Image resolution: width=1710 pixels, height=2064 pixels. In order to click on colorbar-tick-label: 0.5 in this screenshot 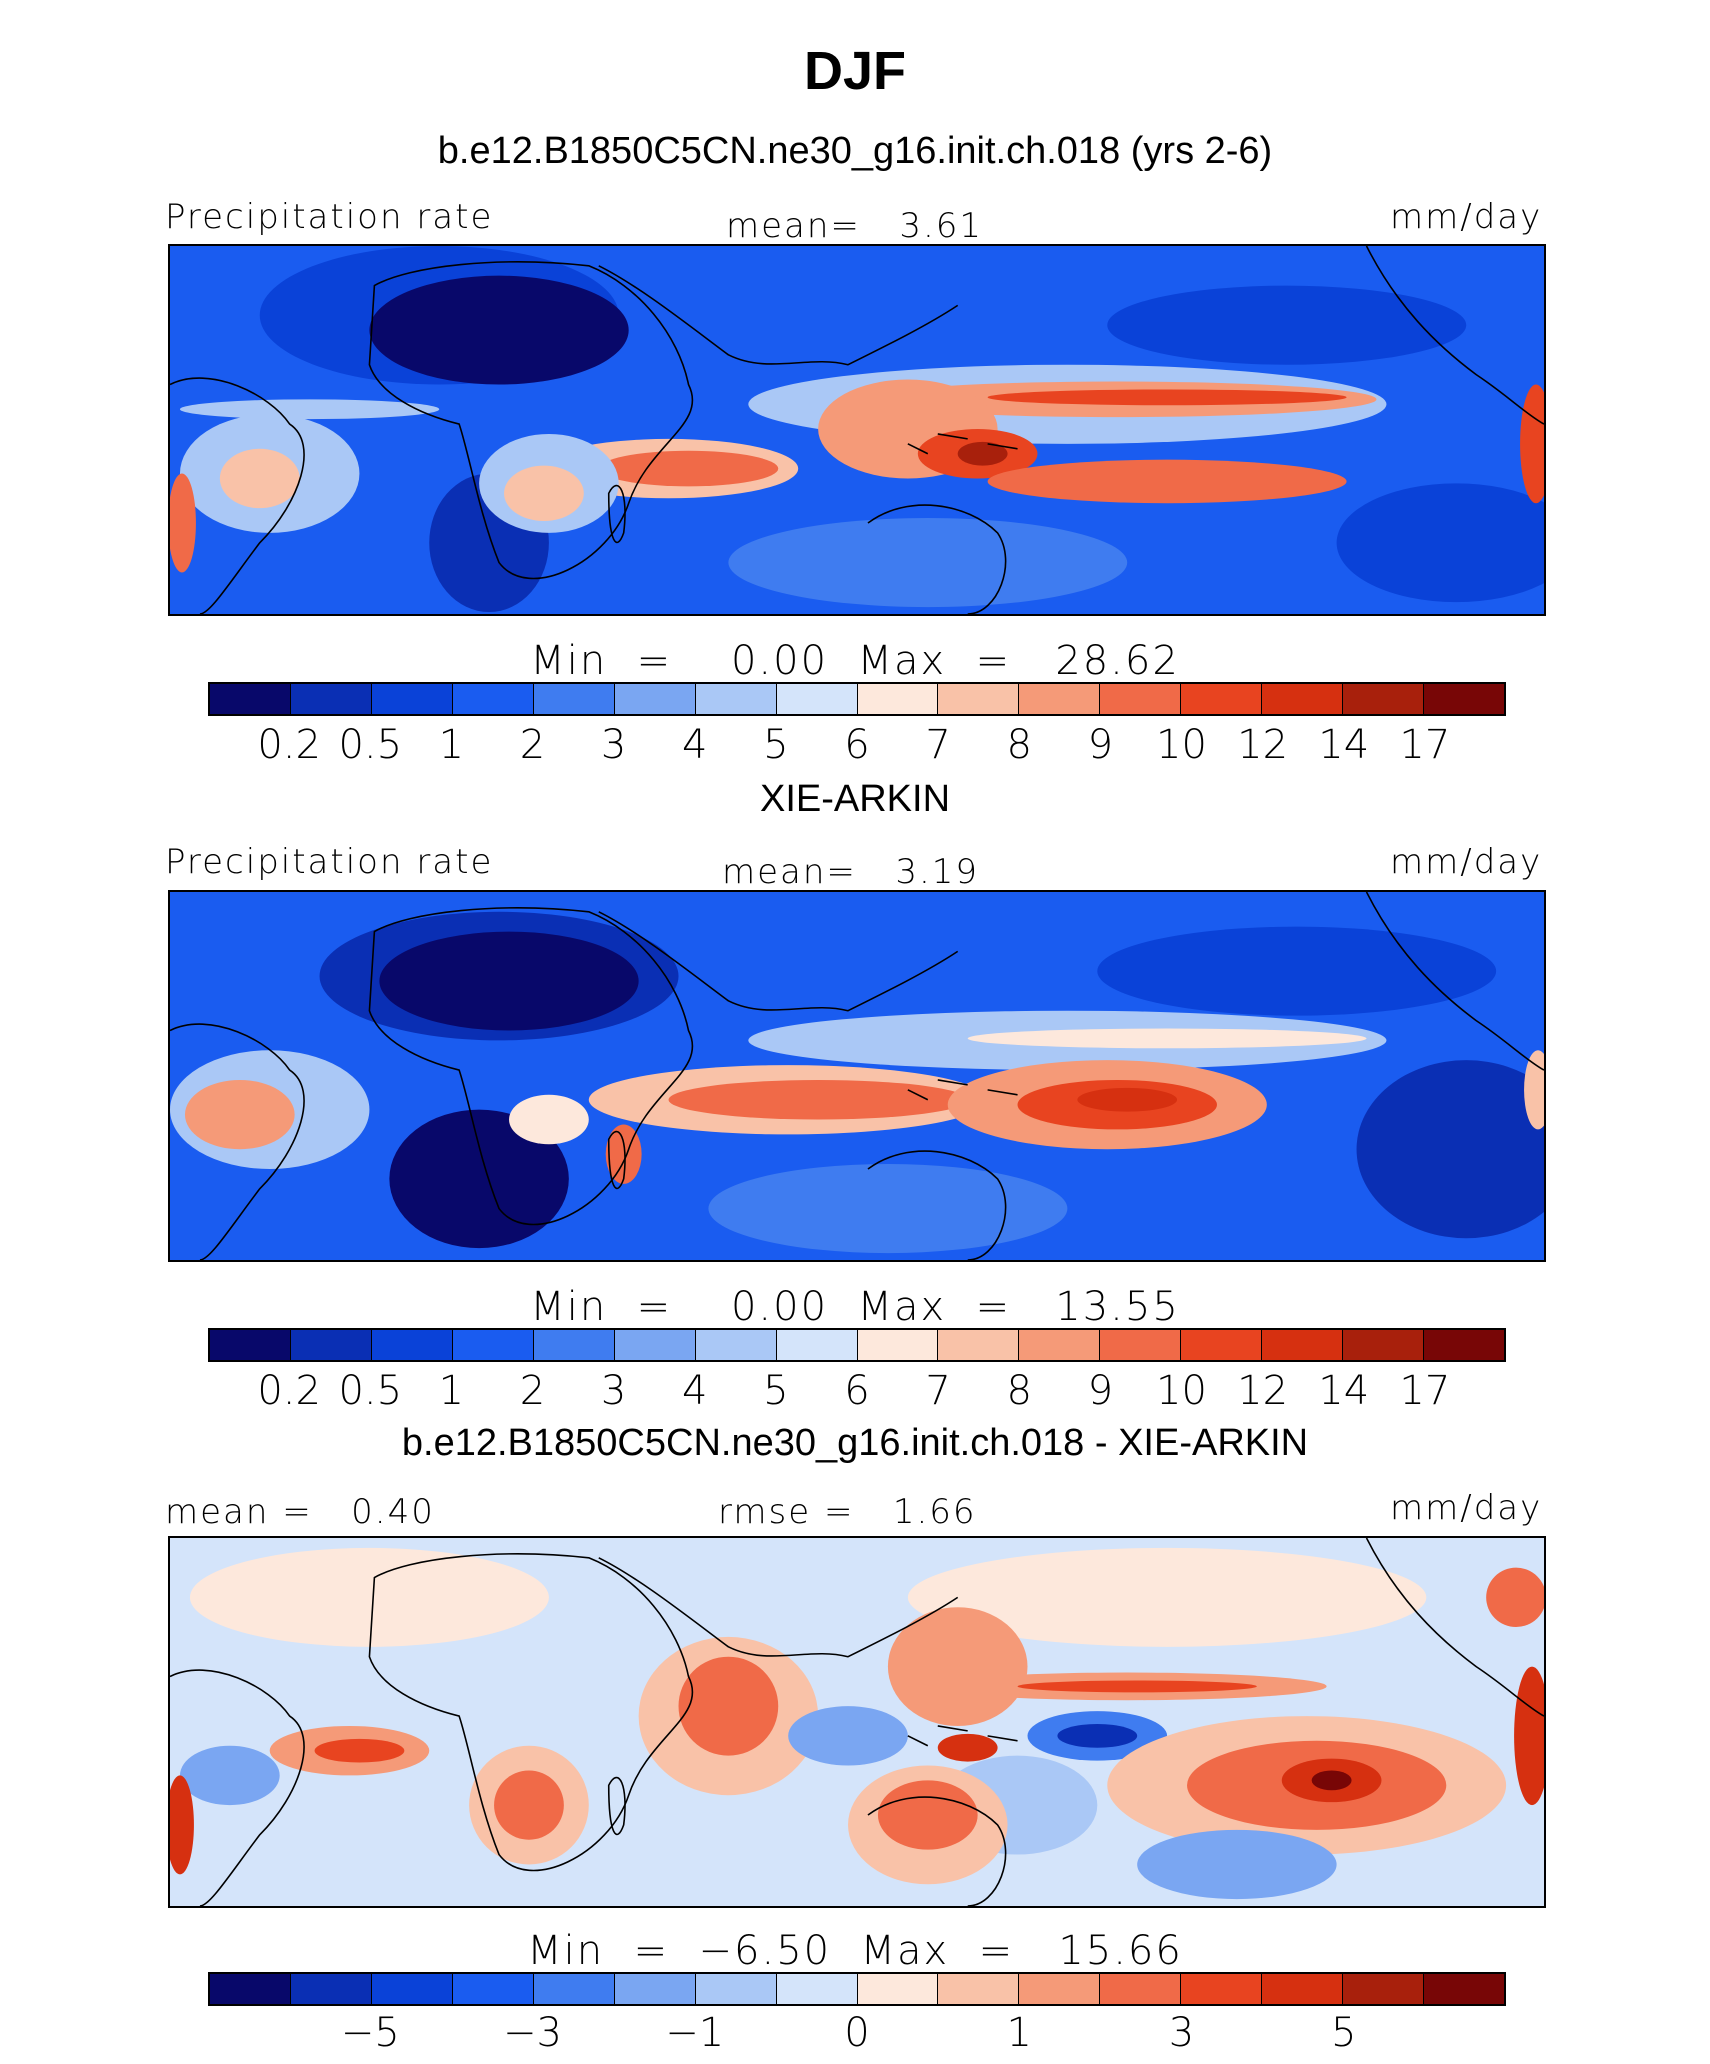, I will do `click(370, 1391)`.